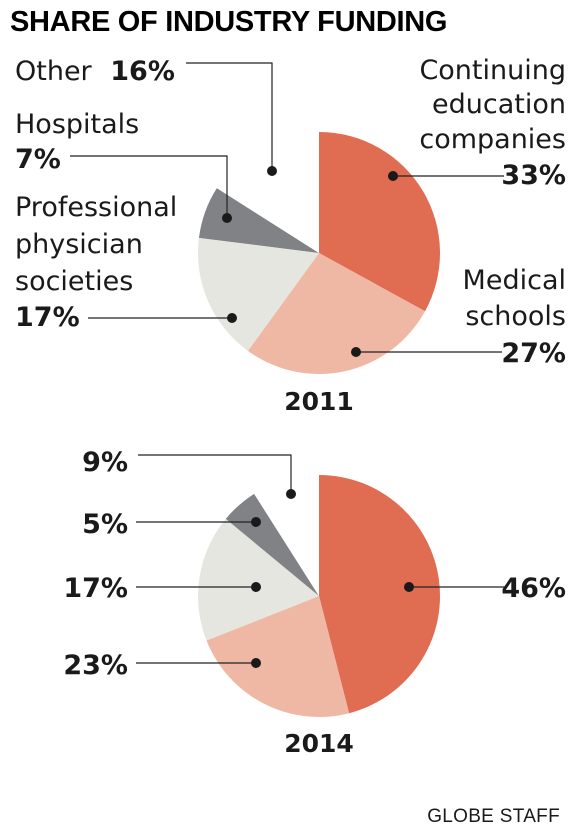 This screenshot has height=832, width=570. I want to click on slice-medical-schools-2011, so click(336, 313).